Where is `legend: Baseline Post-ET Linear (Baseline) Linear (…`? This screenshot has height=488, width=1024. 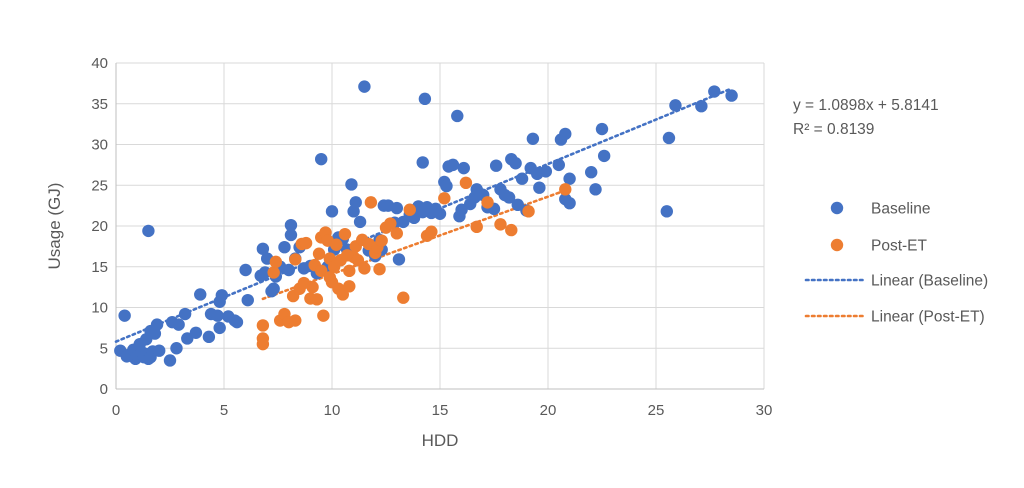 legend: Baseline Post-ET Linear (Baseline) Linear (… is located at coordinates (896, 263).